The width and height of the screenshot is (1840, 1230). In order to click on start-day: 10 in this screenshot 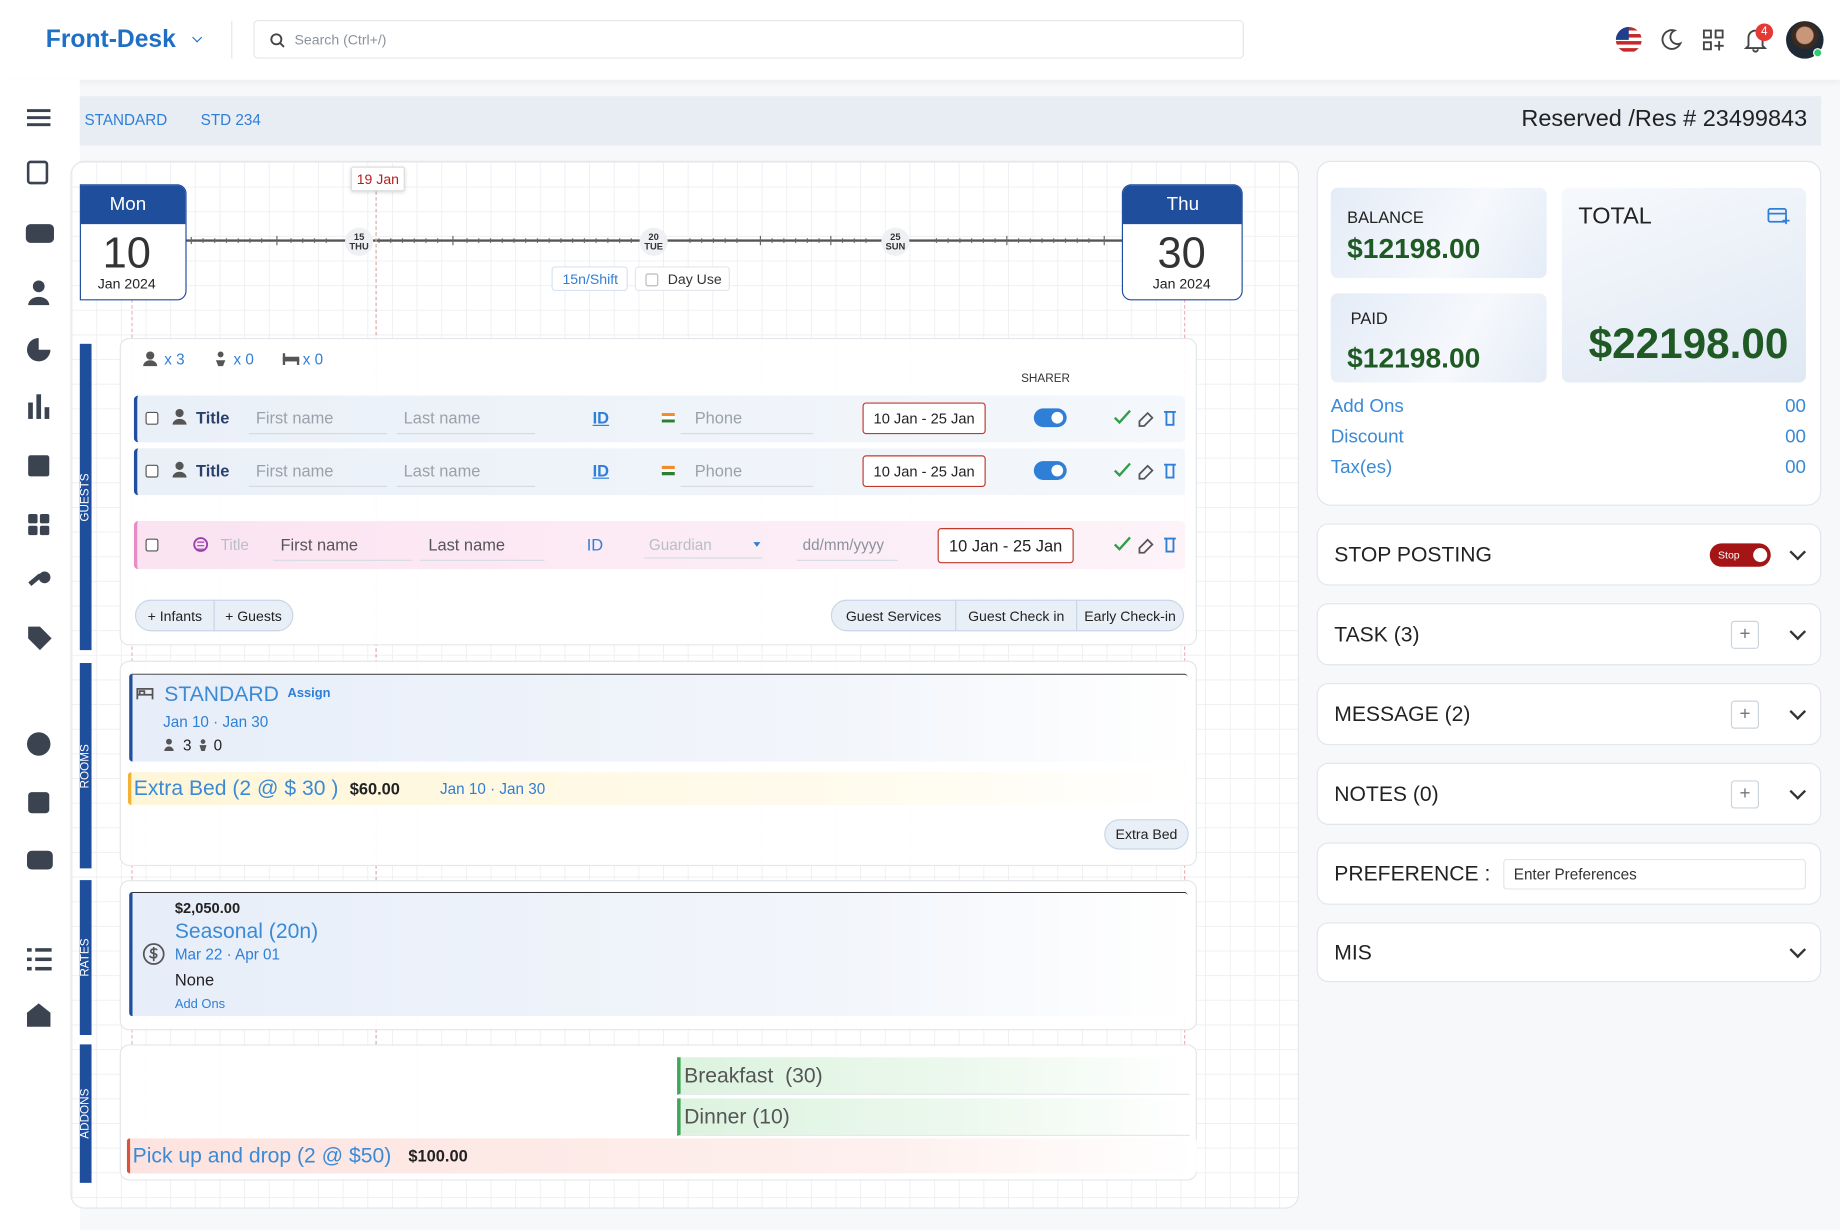, I will do `click(126, 252)`.